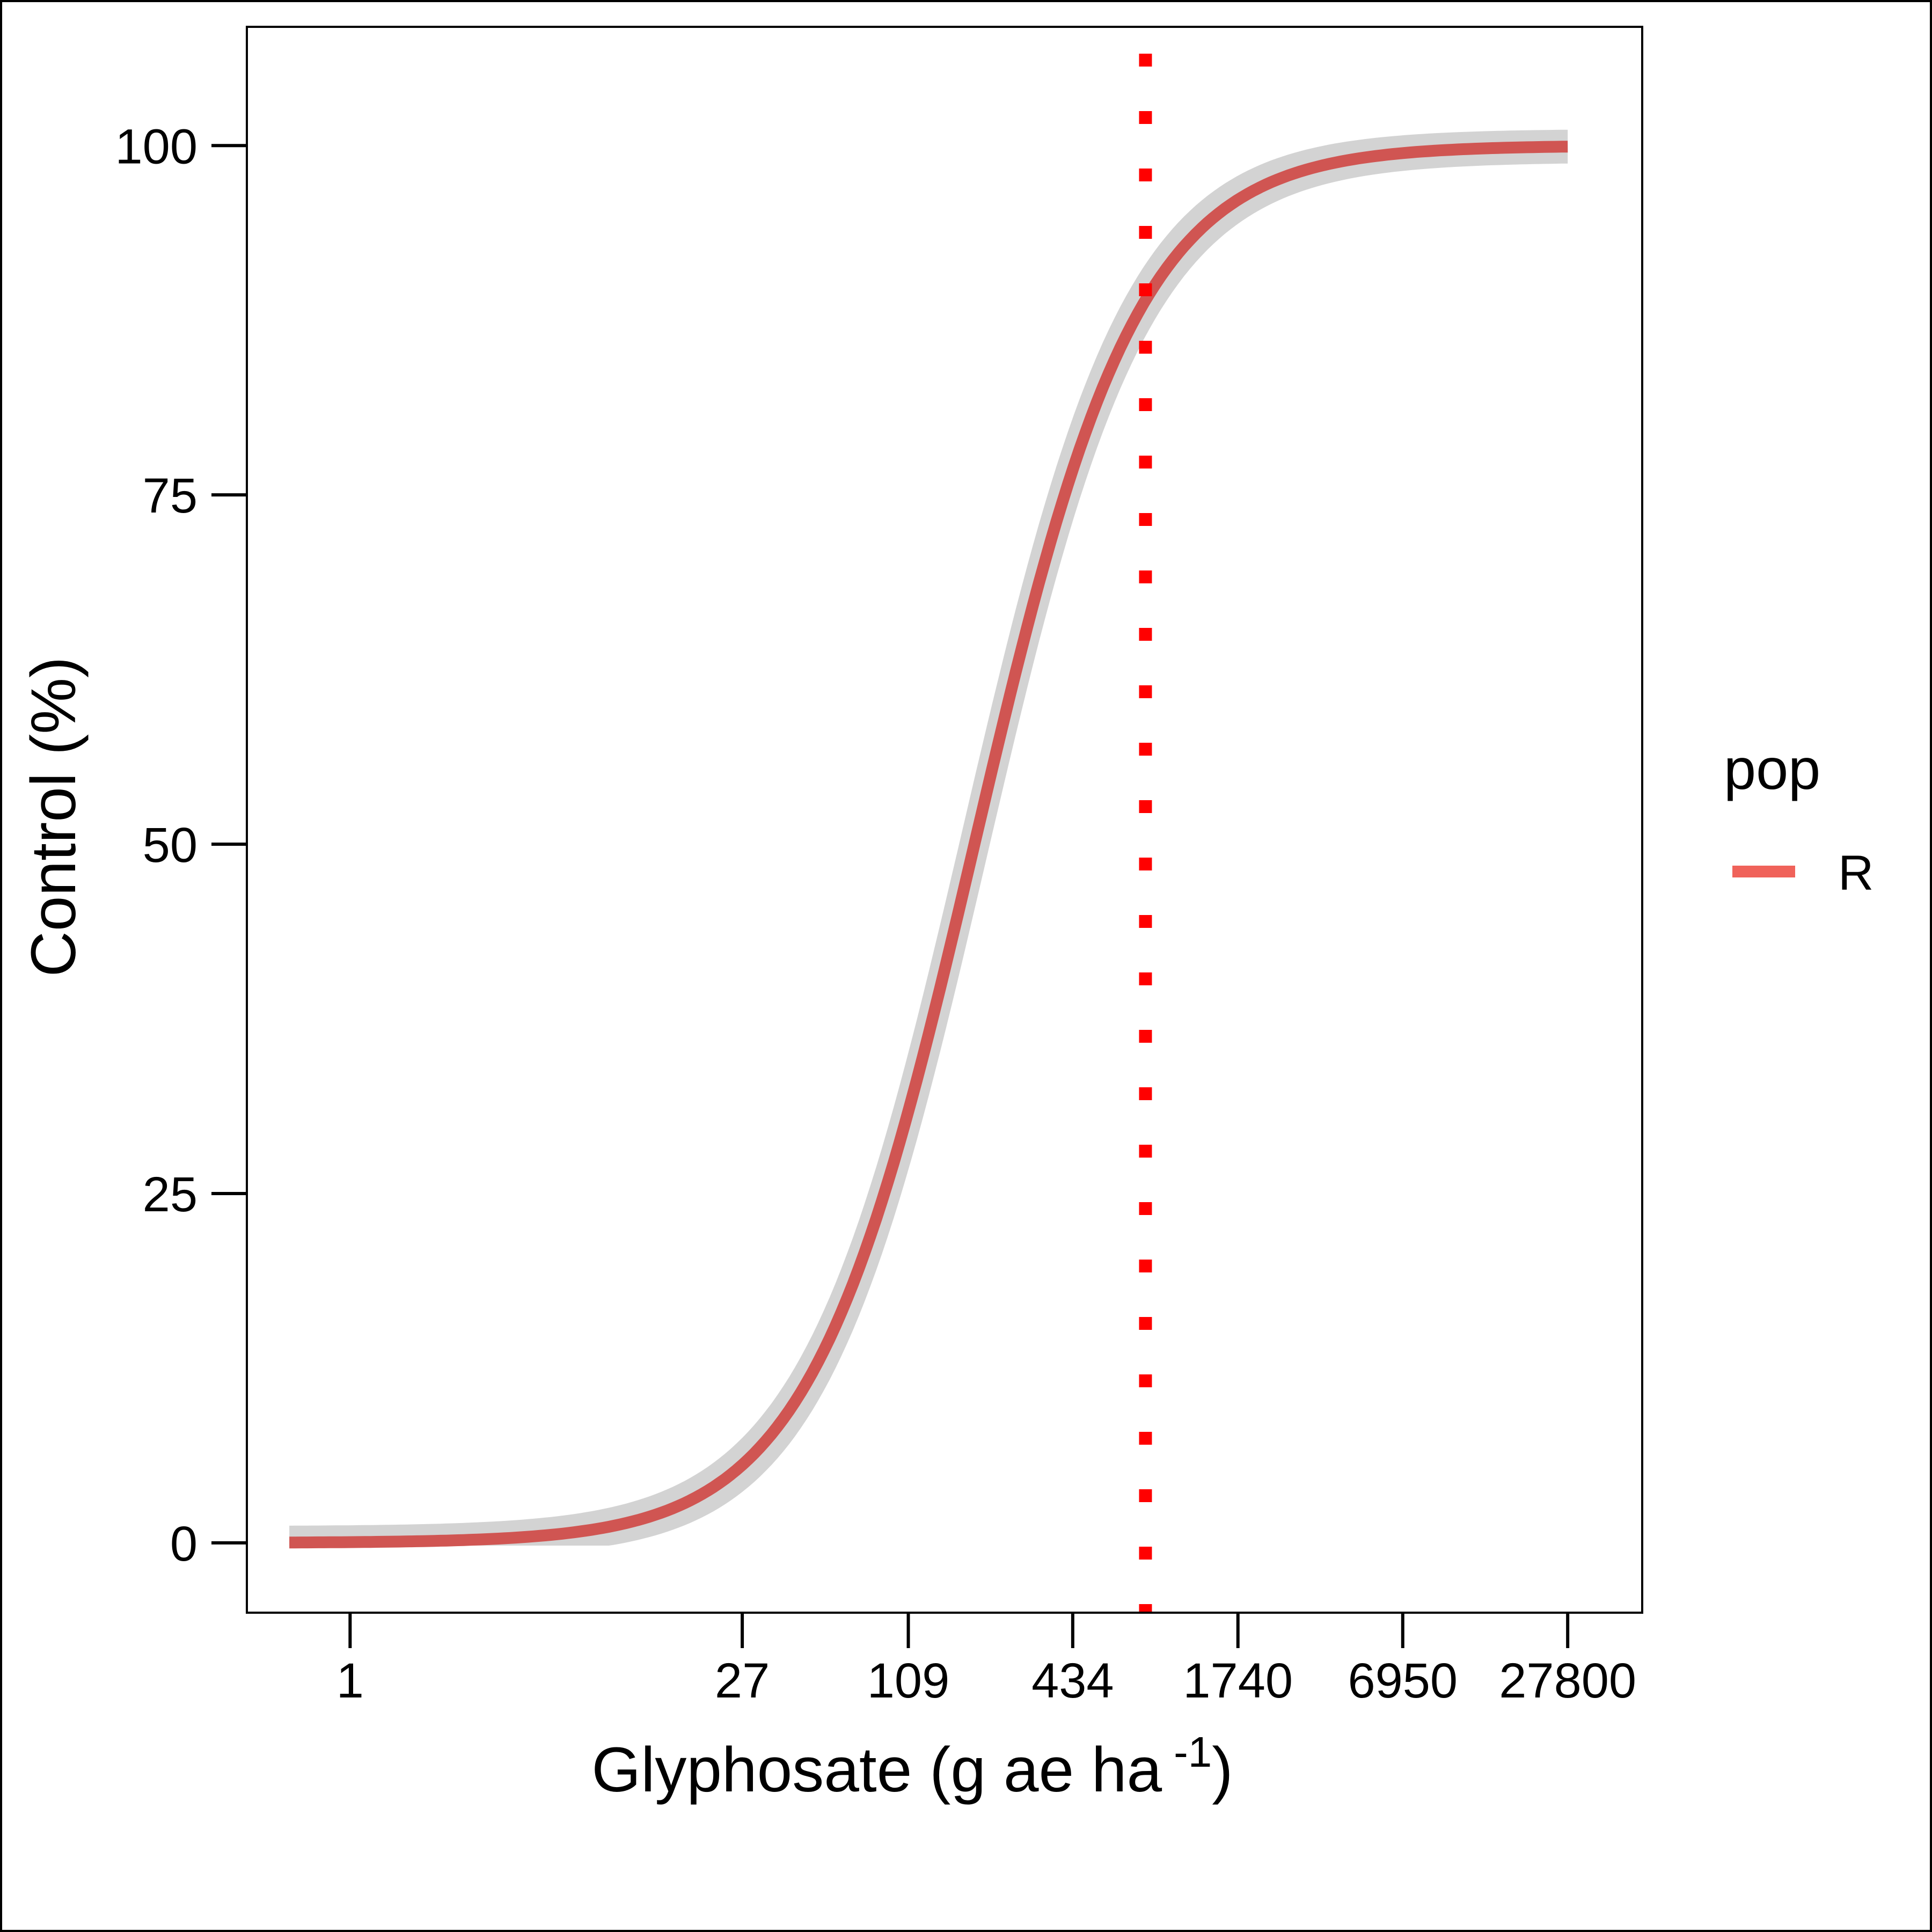 This screenshot has width=1932, height=1932. I want to click on x-tick-label-6950: 6950, so click(1403, 1680).